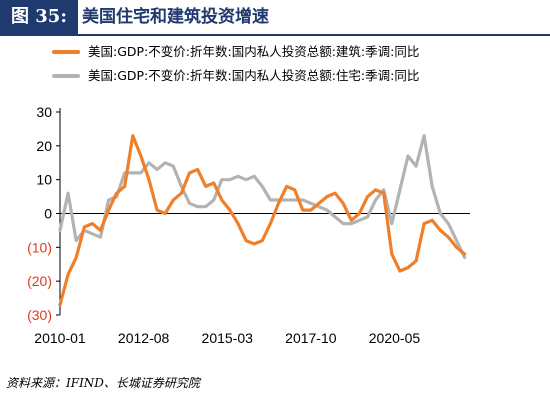 The height and width of the screenshot is (400, 550). Describe the element at coordinates (44, 180) in the screenshot. I see `y-tick-label: 10` at that location.